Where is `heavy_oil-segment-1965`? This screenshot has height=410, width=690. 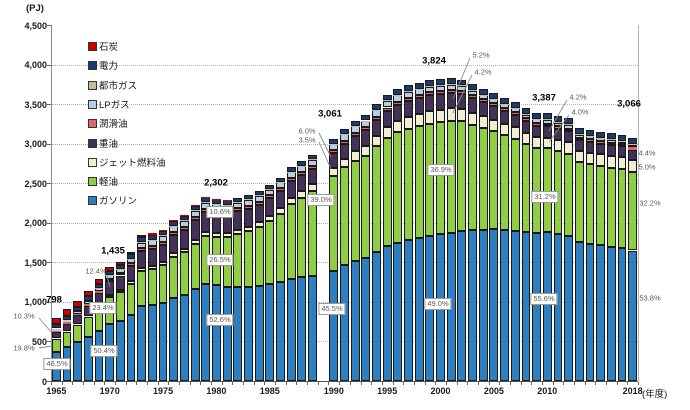
heavy_oil-segment-1965 is located at coordinates (56, 335).